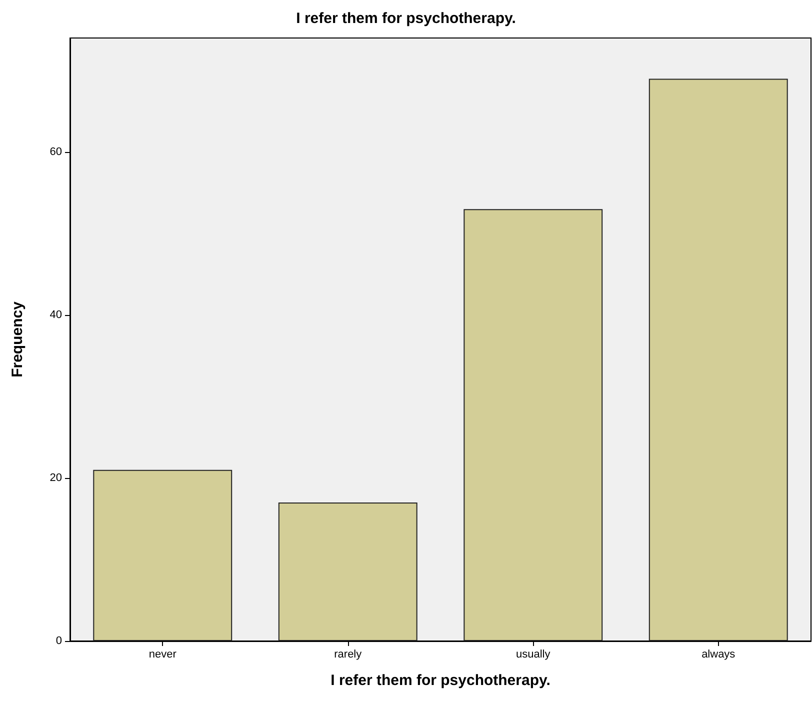  Describe the element at coordinates (17, 339) in the screenshot. I see `y-axis-title: Frequency` at that location.